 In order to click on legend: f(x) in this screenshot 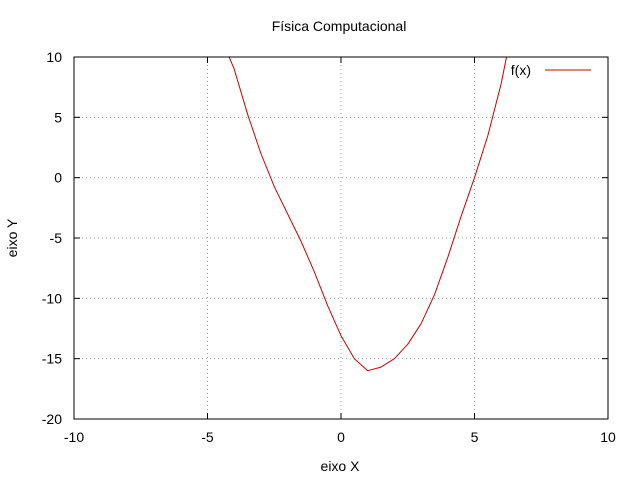, I will do `click(551, 70)`.